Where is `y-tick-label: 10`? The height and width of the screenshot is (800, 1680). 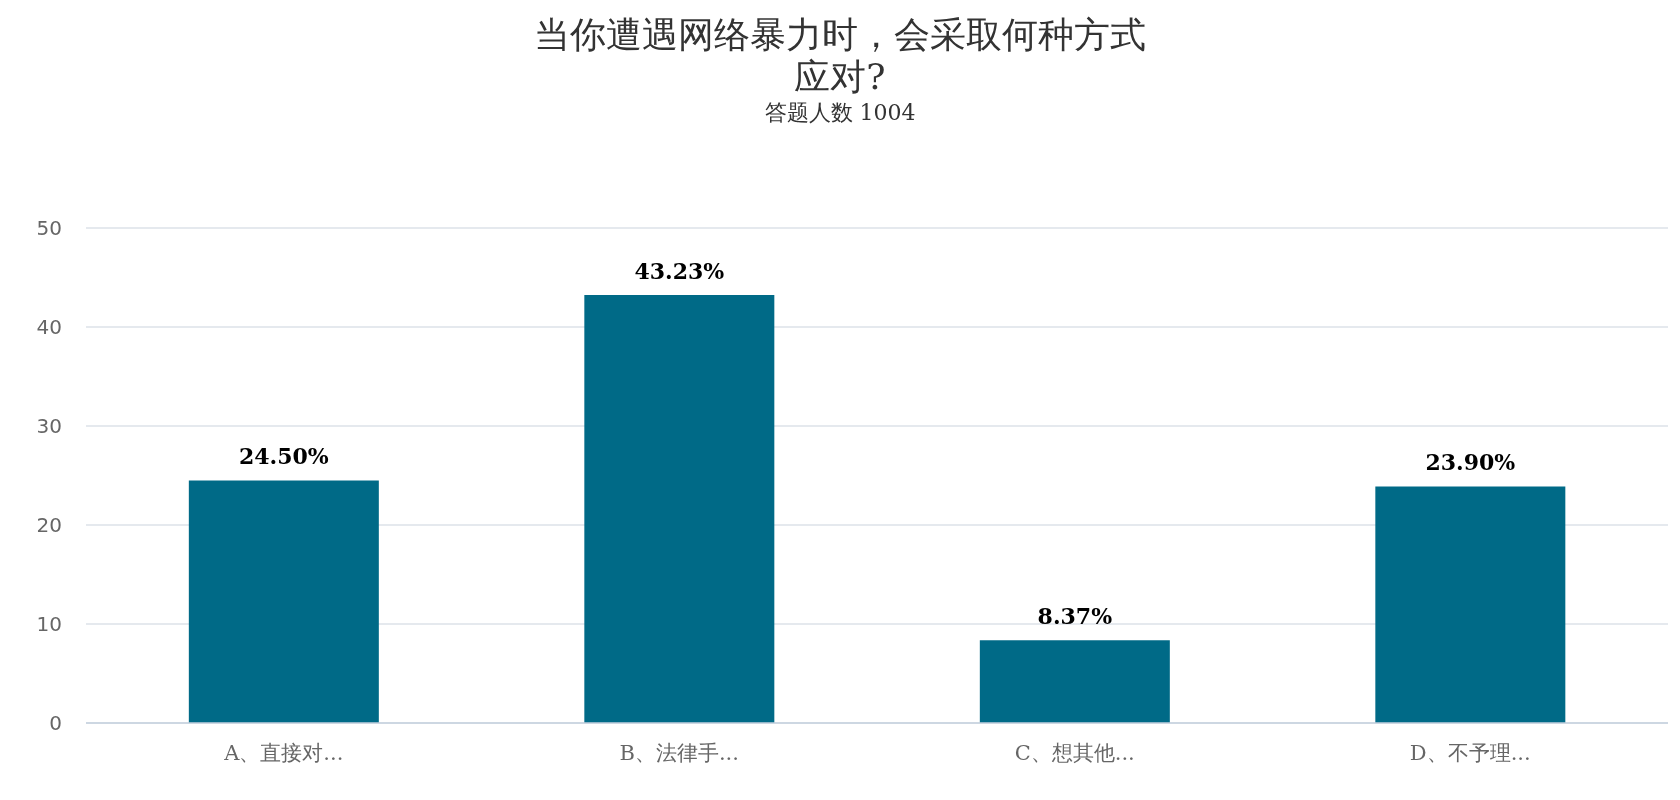 y-tick-label: 10 is located at coordinates (49, 624).